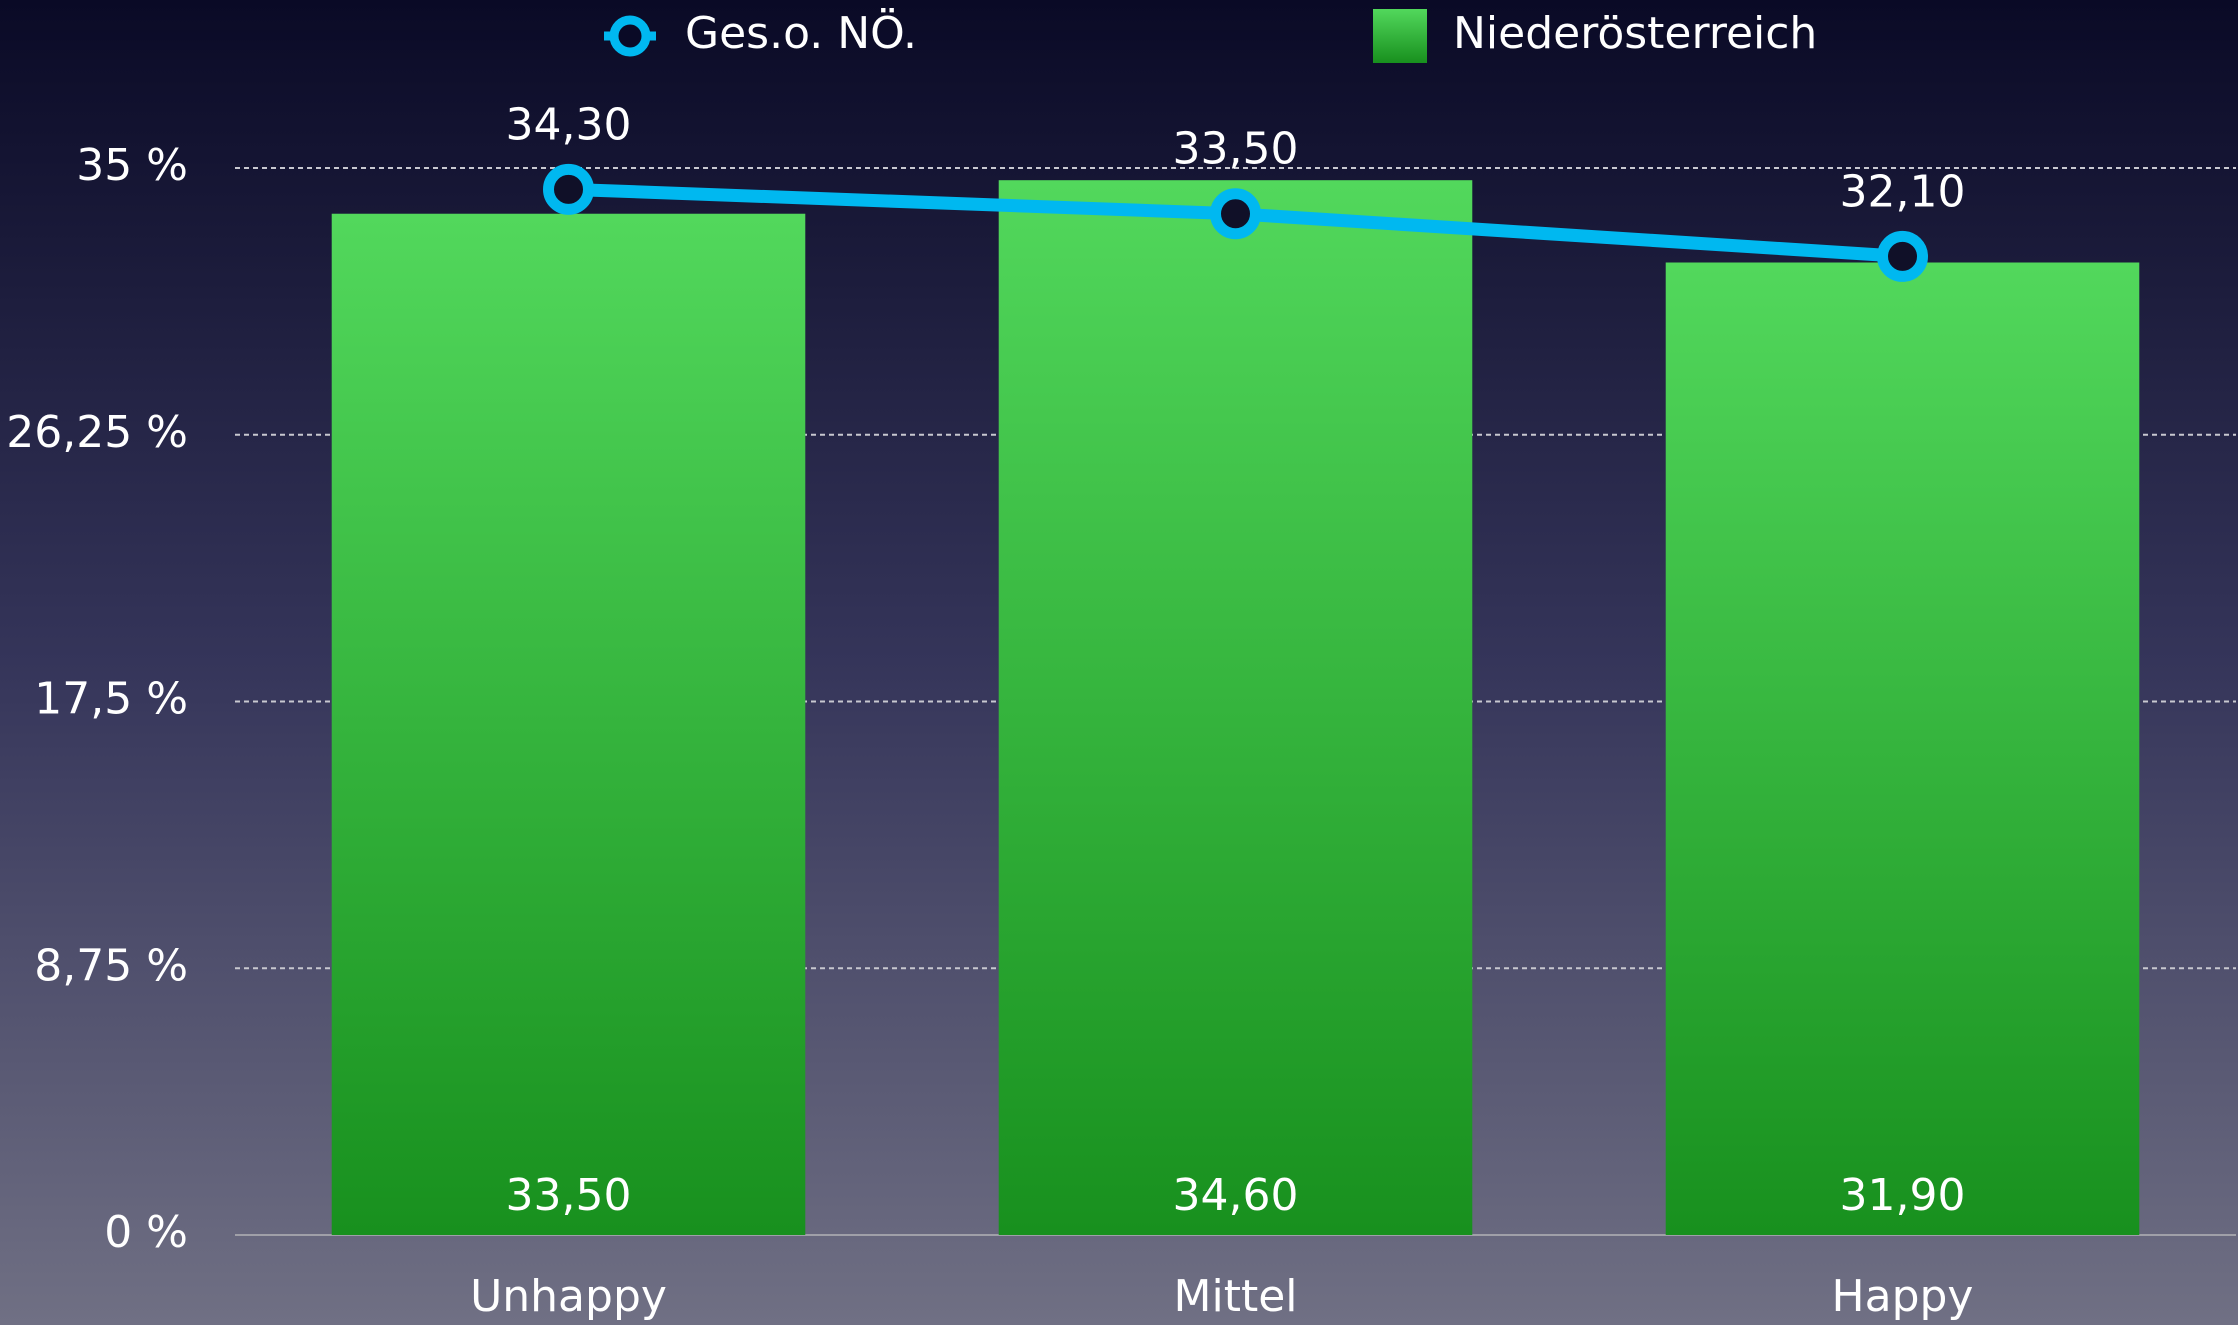 This screenshot has width=2238, height=1325. What do you see at coordinates (630, 36) in the screenshot?
I see `legend-marker` at bounding box center [630, 36].